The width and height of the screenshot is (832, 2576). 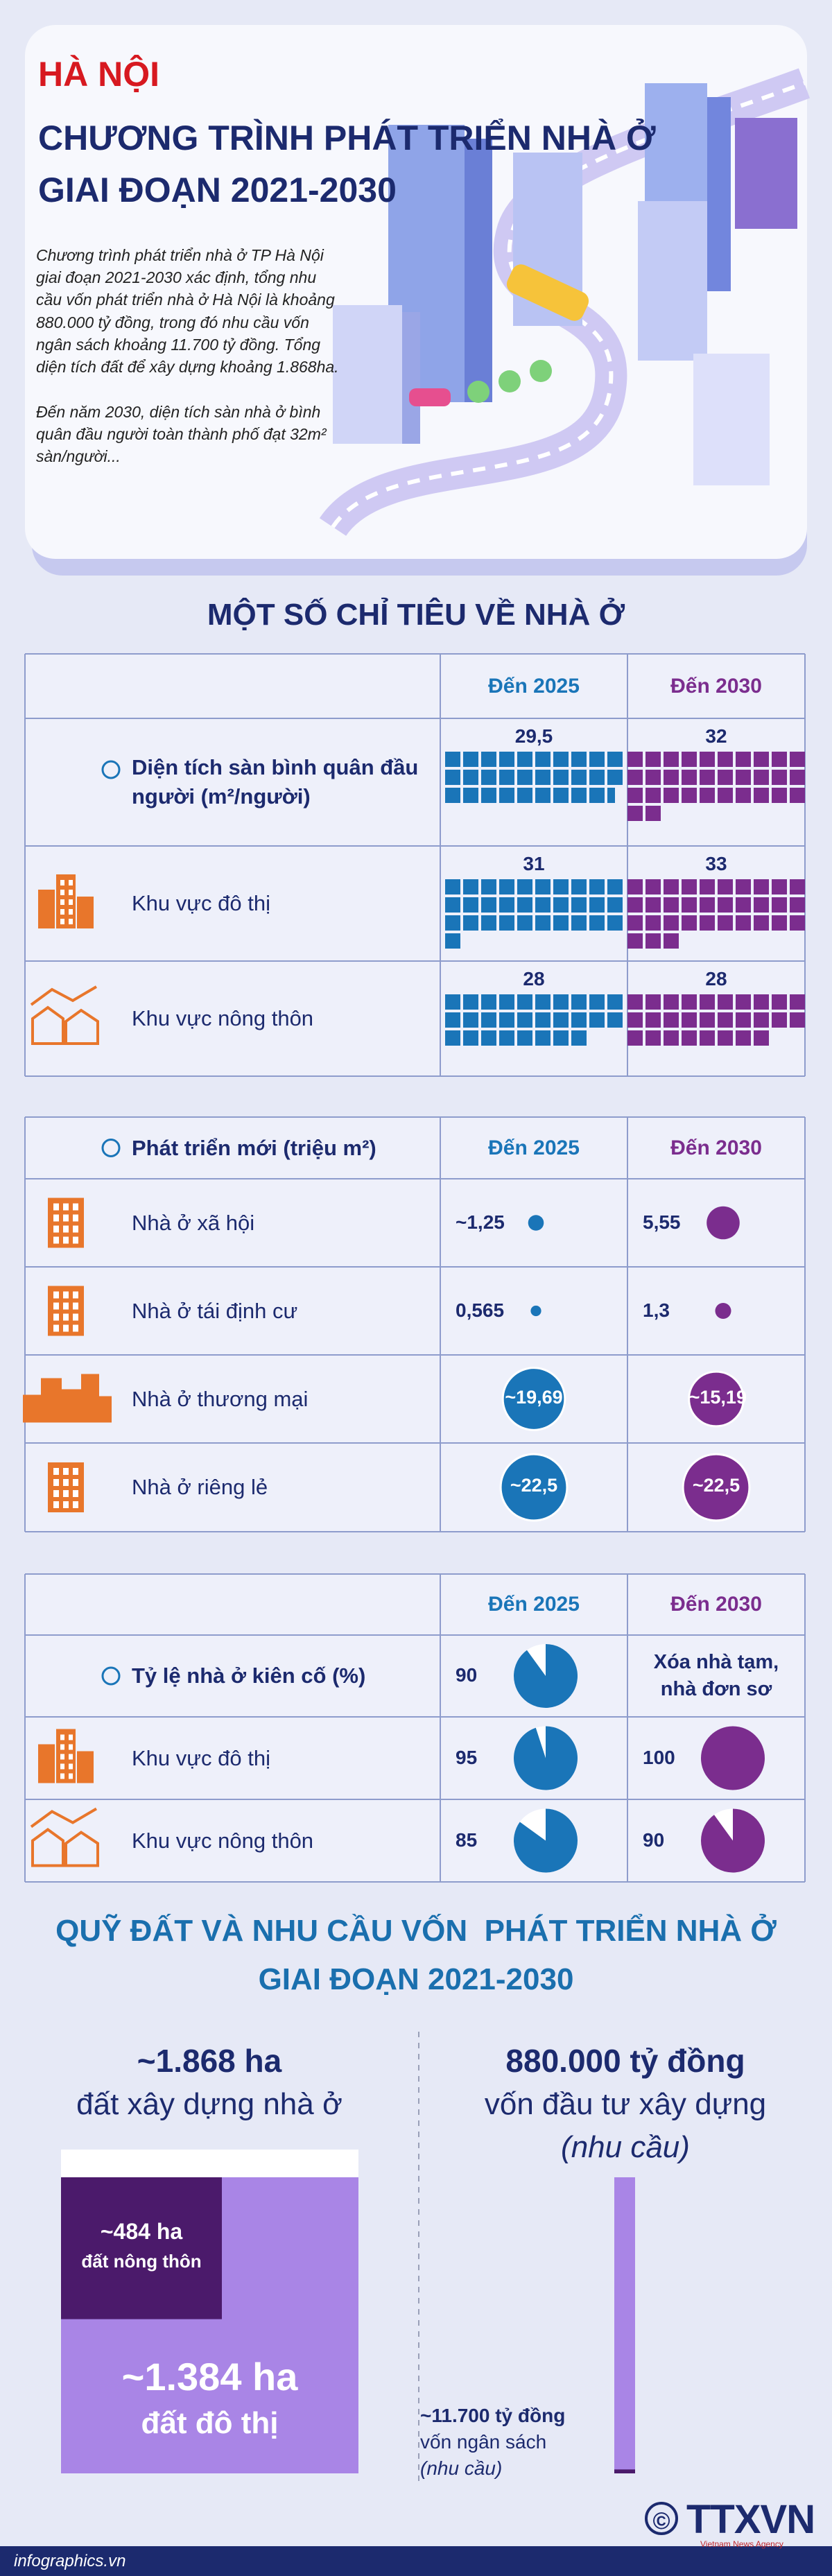 I want to click on value-label: ~22,5, so click(x=534, y=1485).